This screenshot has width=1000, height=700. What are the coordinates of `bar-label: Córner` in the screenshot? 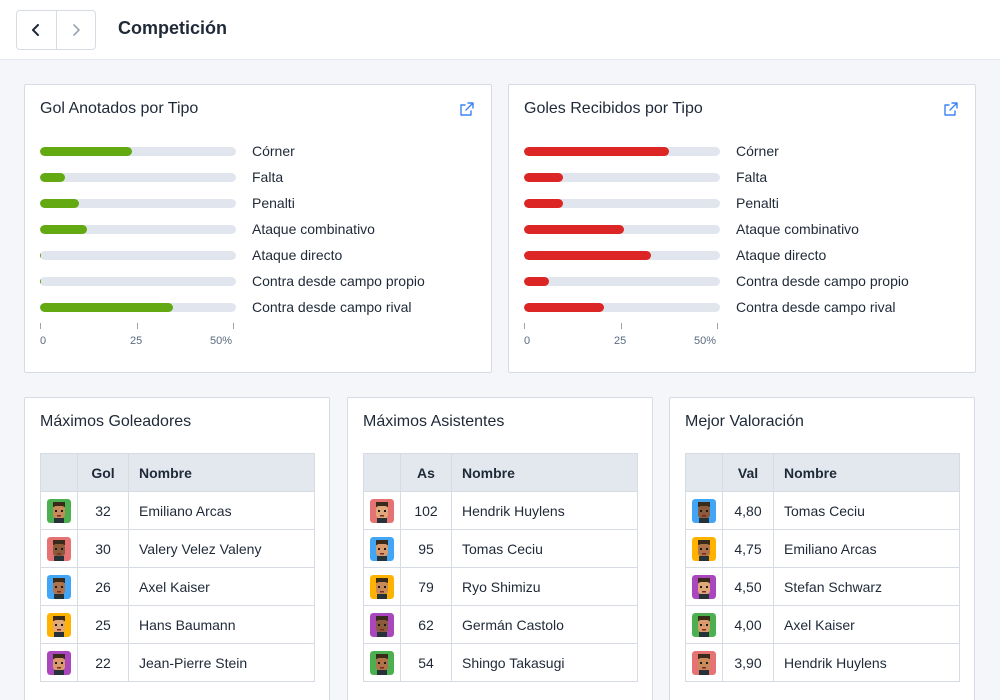 It's located at (273, 151).